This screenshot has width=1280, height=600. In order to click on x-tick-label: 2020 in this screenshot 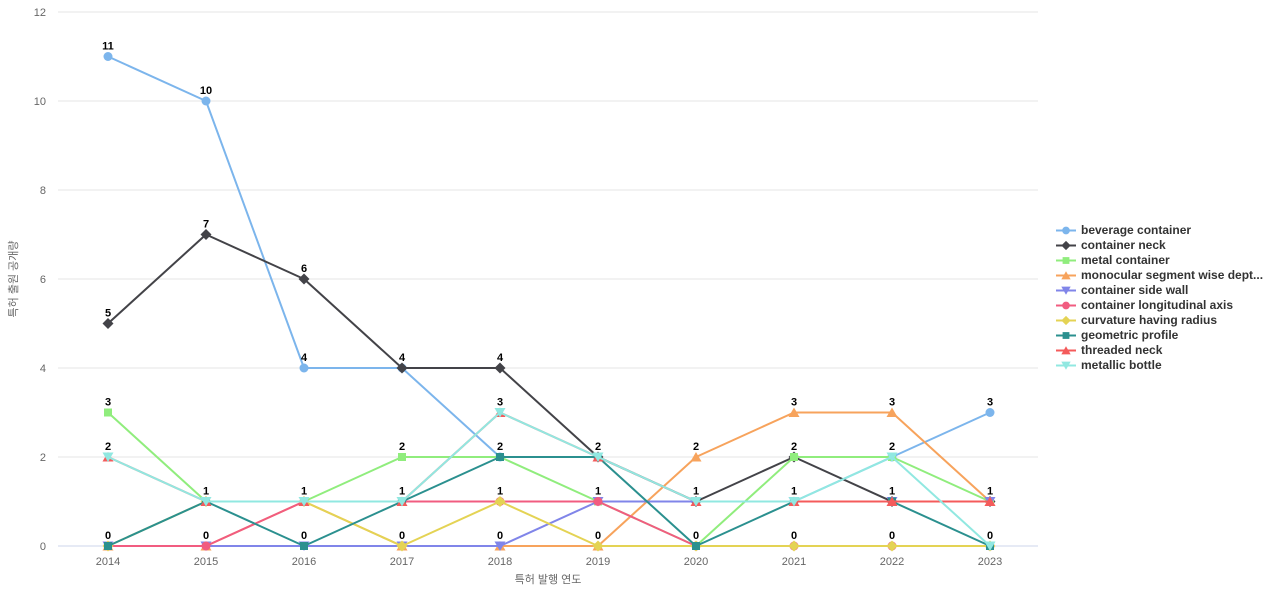, I will do `click(696, 562)`.